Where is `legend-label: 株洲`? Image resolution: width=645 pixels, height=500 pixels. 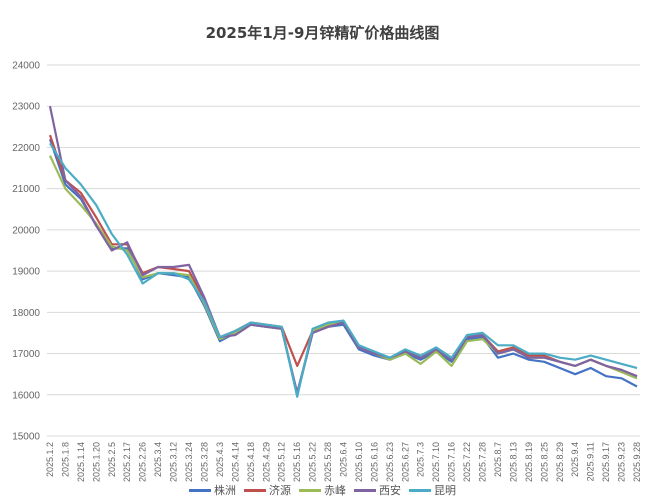 legend-label: 株洲 is located at coordinates (225, 490).